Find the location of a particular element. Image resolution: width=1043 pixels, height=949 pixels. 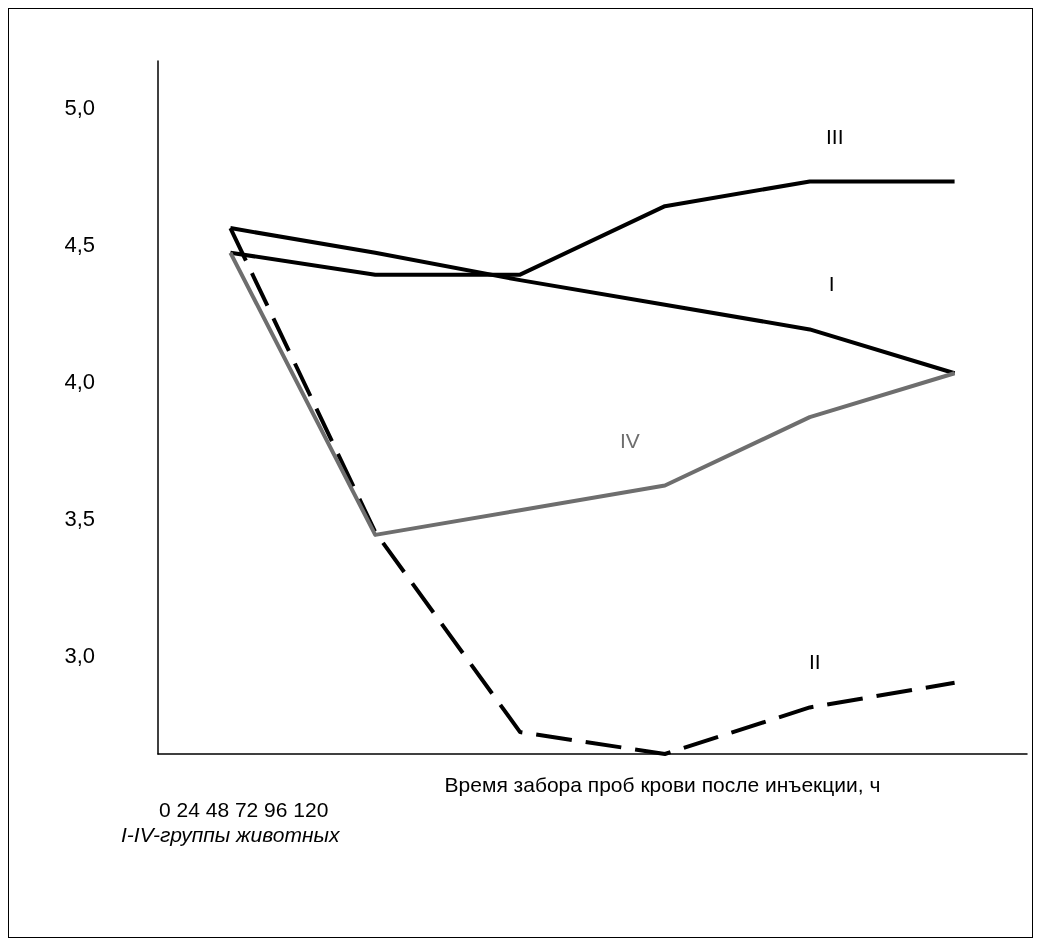

text: I-IV-группы животных is located at coordinates (231, 834).